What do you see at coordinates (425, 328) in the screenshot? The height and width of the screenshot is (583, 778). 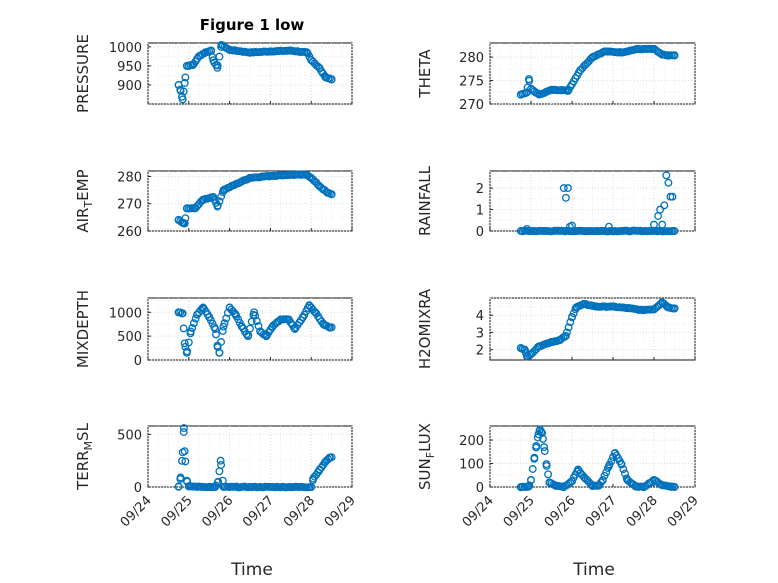 I see `y-axis-label: H2OMIXRA` at bounding box center [425, 328].